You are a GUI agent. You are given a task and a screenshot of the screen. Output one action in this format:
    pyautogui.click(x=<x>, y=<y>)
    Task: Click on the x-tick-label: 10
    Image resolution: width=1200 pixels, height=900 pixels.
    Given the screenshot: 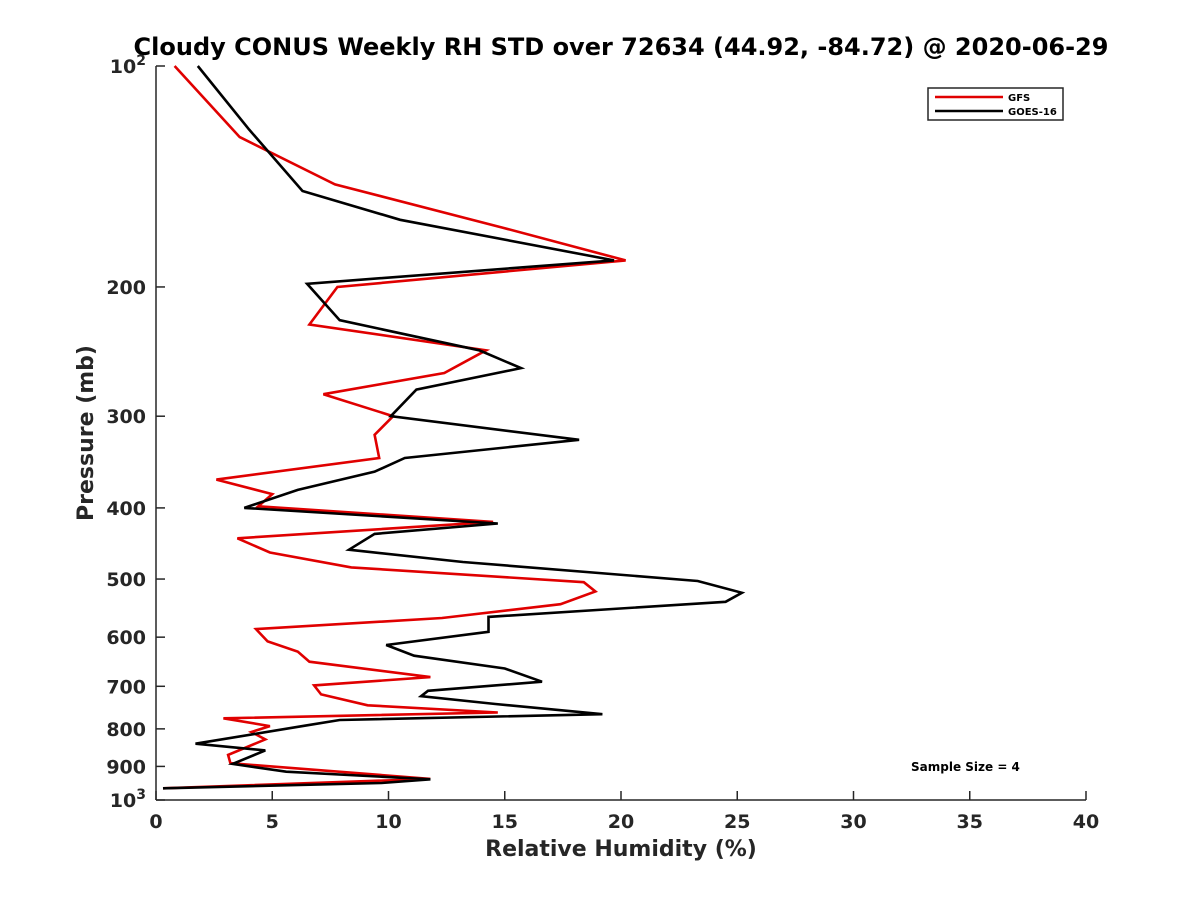 What is the action you would take?
    pyautogui.click(x=388, y=822)
    